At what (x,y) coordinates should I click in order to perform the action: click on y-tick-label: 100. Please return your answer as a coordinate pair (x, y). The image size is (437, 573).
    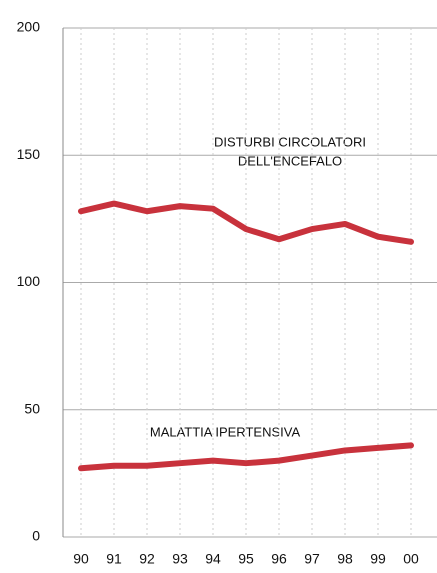
    Looking at the image, I should click on (29, 281).